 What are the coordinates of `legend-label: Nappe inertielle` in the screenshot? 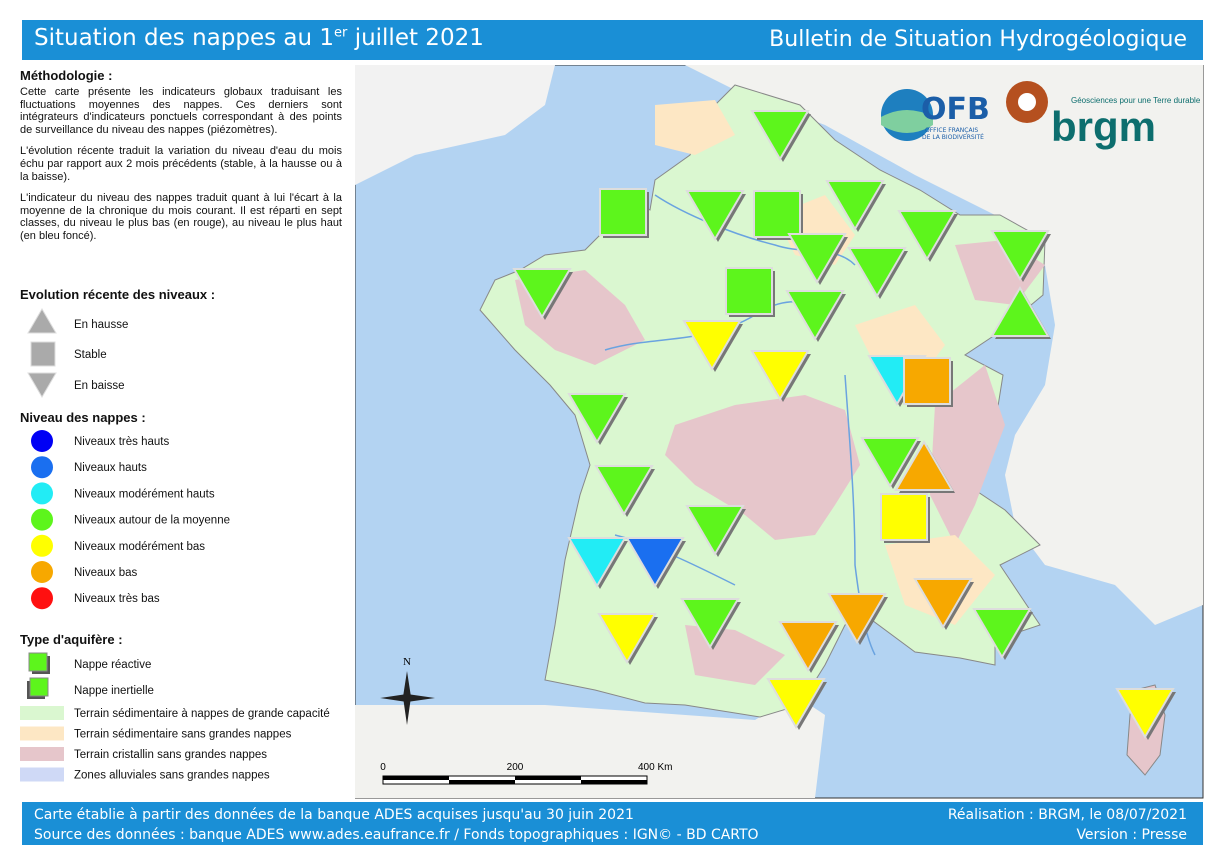 It's located at (114, 691).